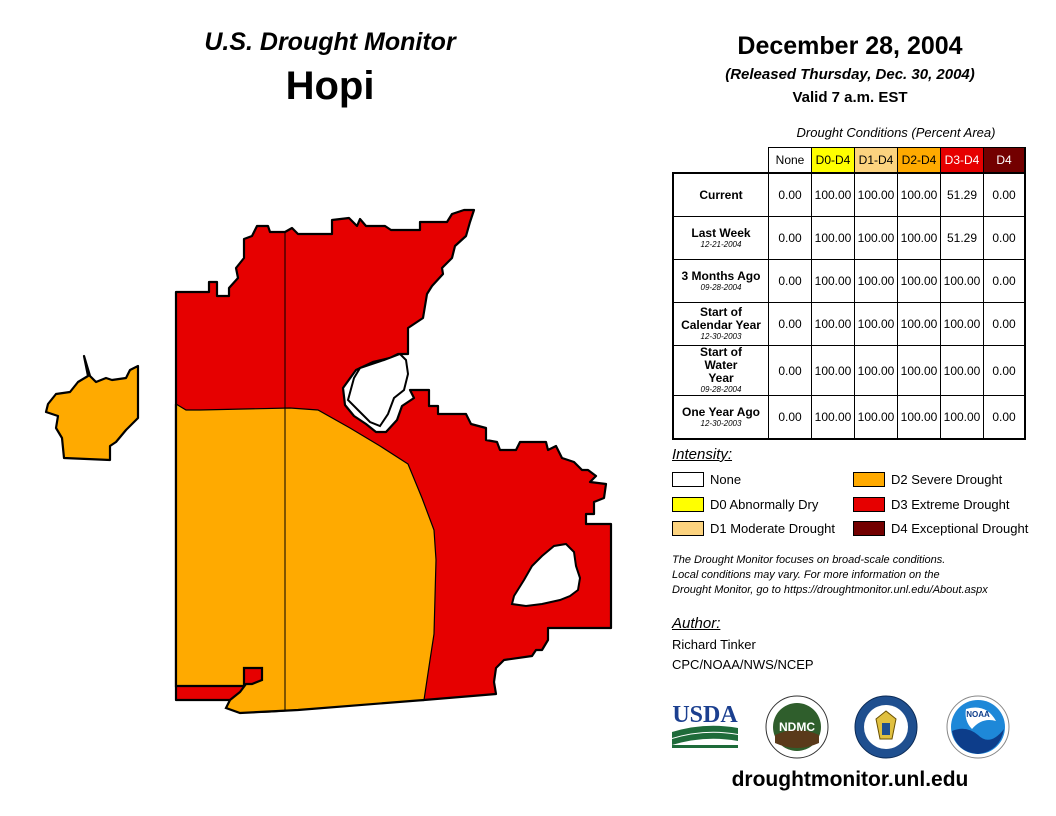 The width and height of the screenshot is (1056, 816). What do you see at coordinates (299, 559) in the screenshot?
I see `map-outline-southwest` at bounding box center [299, 559].